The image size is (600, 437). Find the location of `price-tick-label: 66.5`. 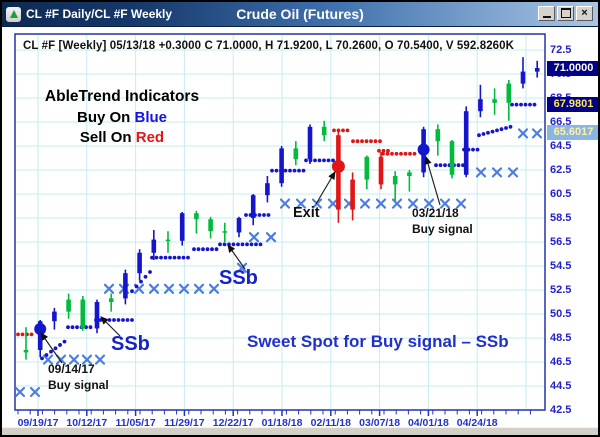

price-tick-label: 66.5 is located at coordinates (561, 121).